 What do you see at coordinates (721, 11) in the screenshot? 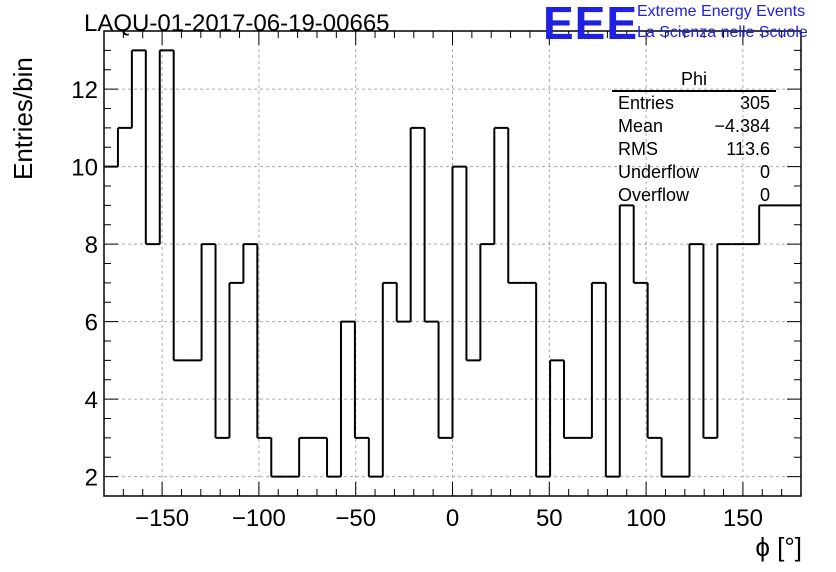
I see `logo-caption-line1: Extreme Energy Events` at bounding box center [721, 11].